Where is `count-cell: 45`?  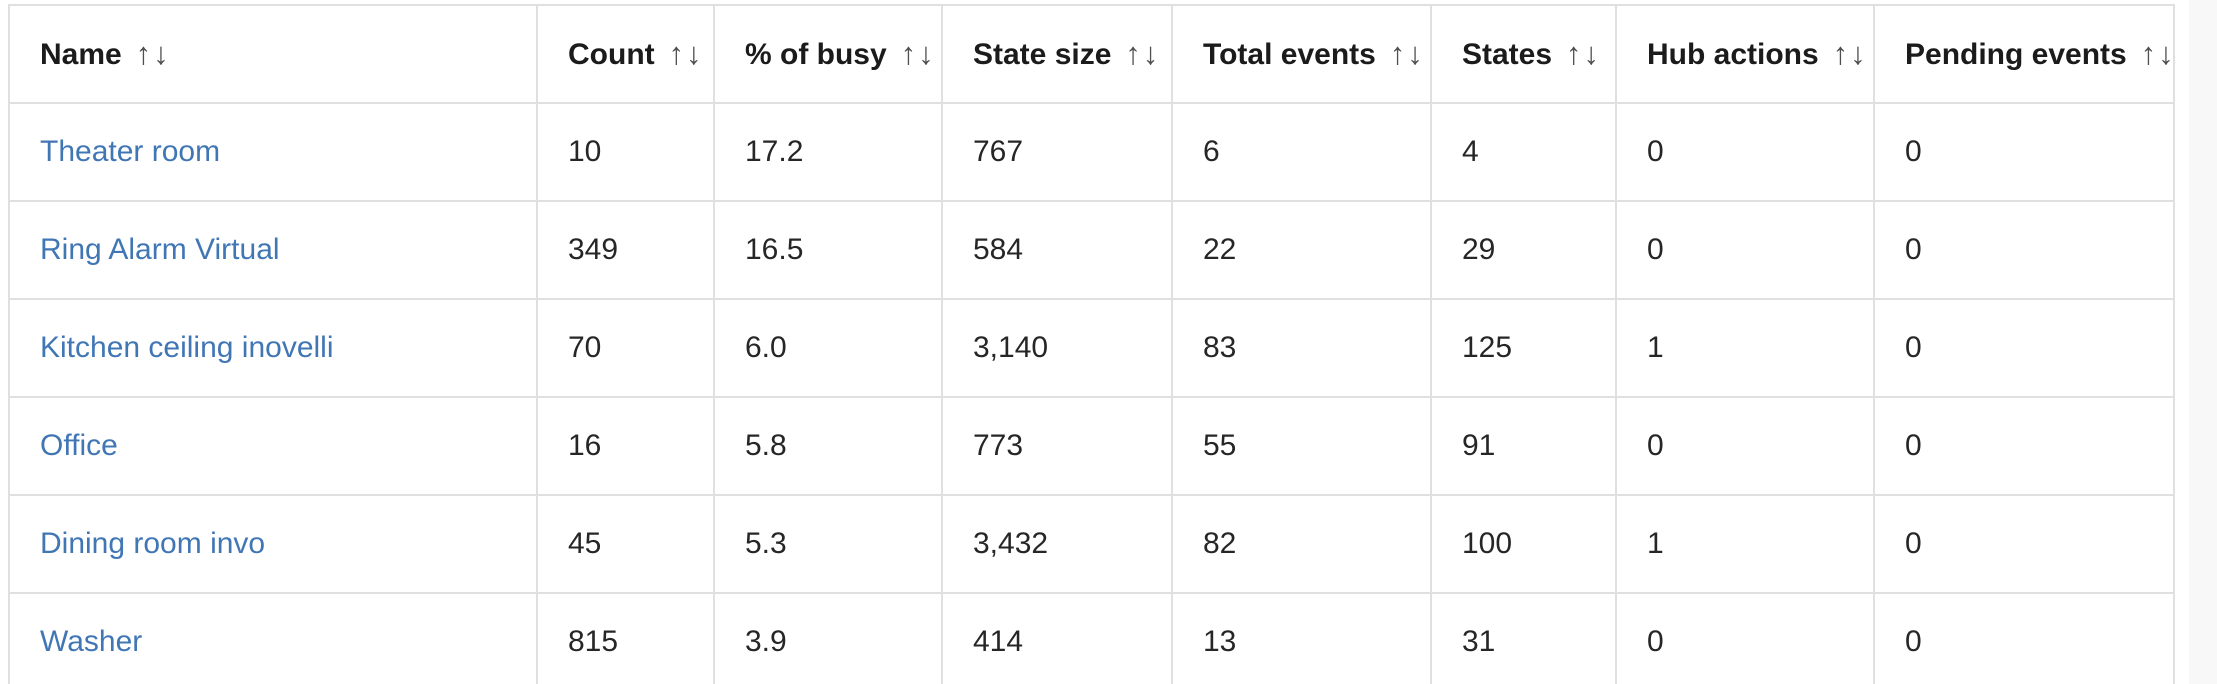
count-cell: 45 is located at coordinates (625, 544).